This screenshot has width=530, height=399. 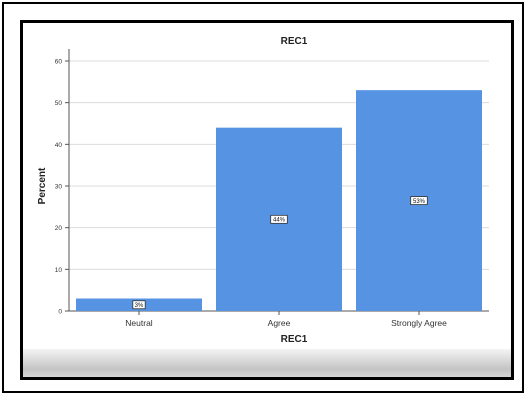 I want to click on y-tick-label: 10, so click(x=59, y=270).